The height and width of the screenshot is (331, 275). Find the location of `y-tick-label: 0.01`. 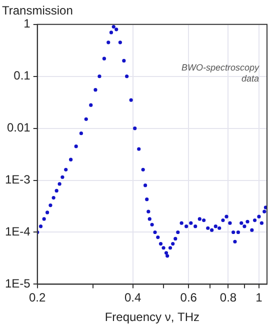

y-tick-label: 0.01 is located at coordinates (18, 127).